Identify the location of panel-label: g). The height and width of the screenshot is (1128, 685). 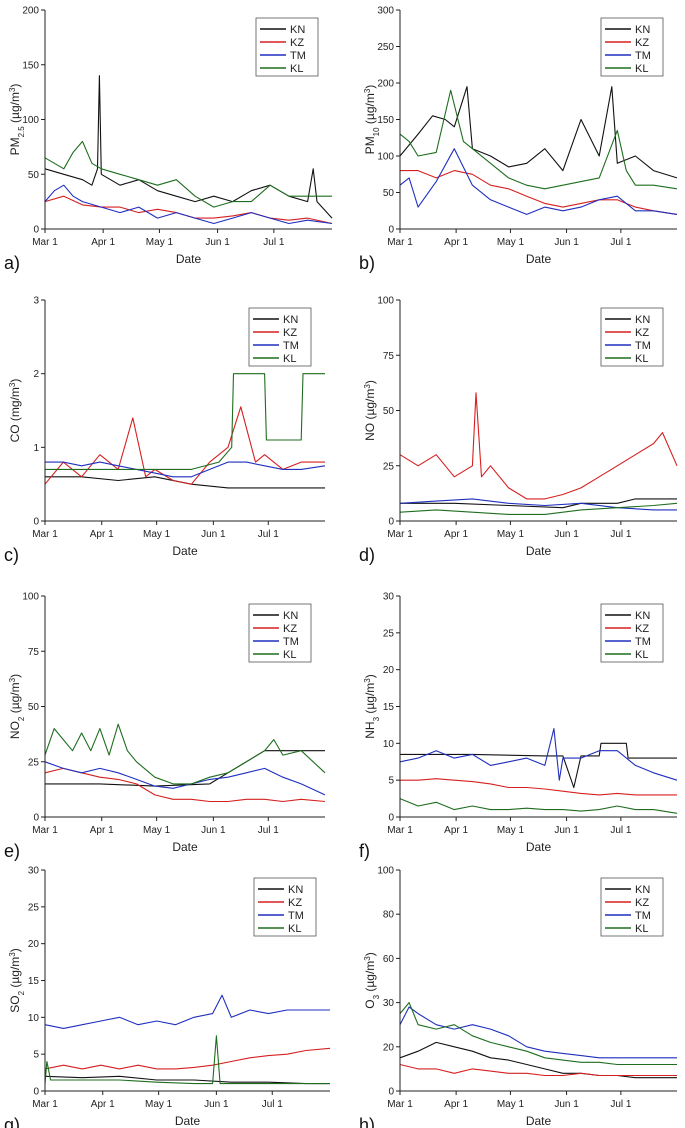
(12, 1121).